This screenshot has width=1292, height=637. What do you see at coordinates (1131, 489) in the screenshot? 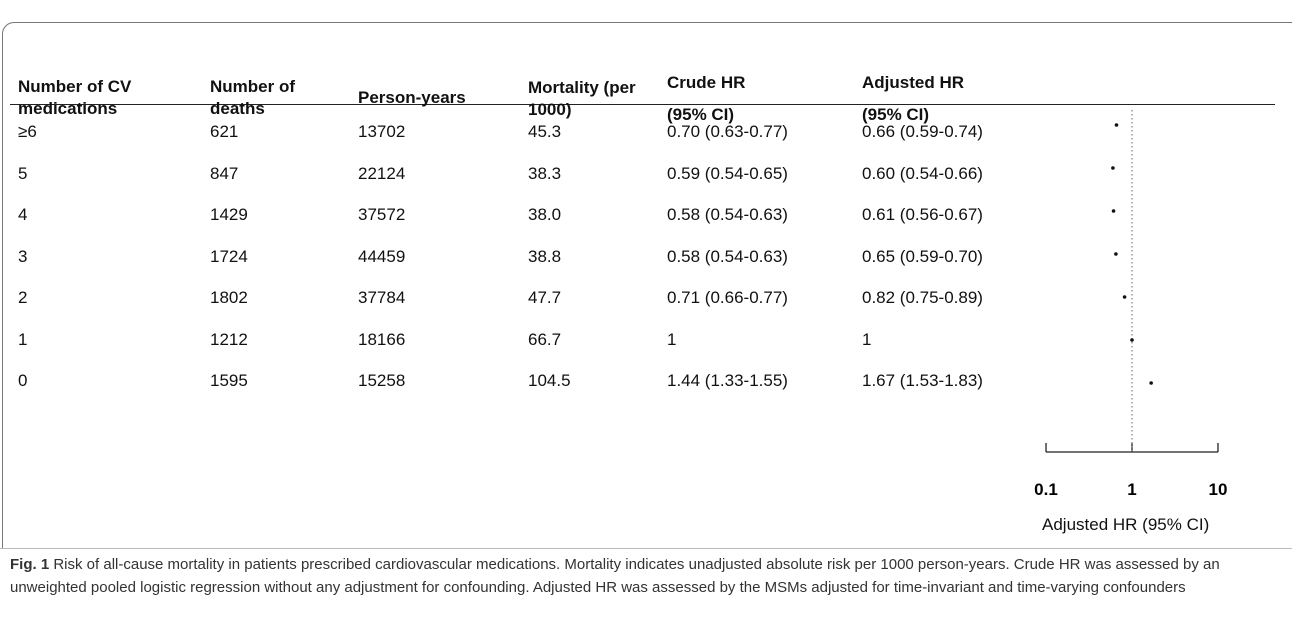
I see `x-tick-label: 1` at bounding box center [1131, 489].